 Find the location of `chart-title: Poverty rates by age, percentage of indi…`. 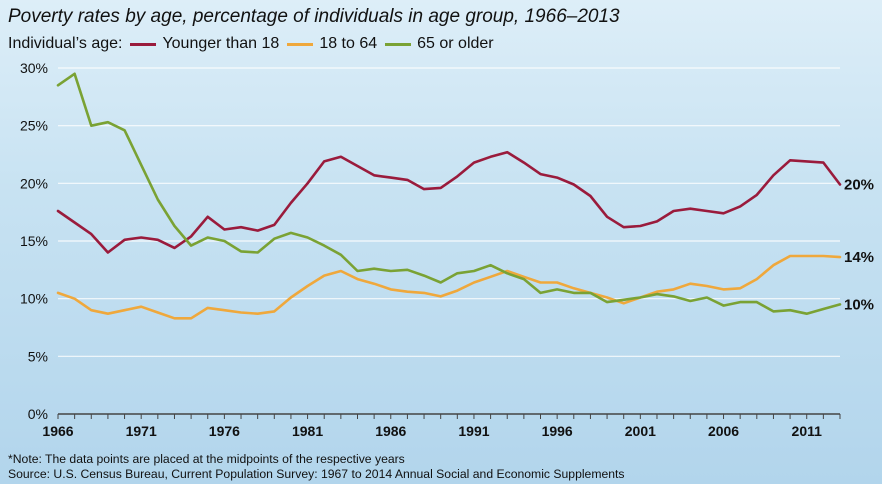

chart-title: Poverty rates by age, percentage of indi… is located at coordinates (314, 16).